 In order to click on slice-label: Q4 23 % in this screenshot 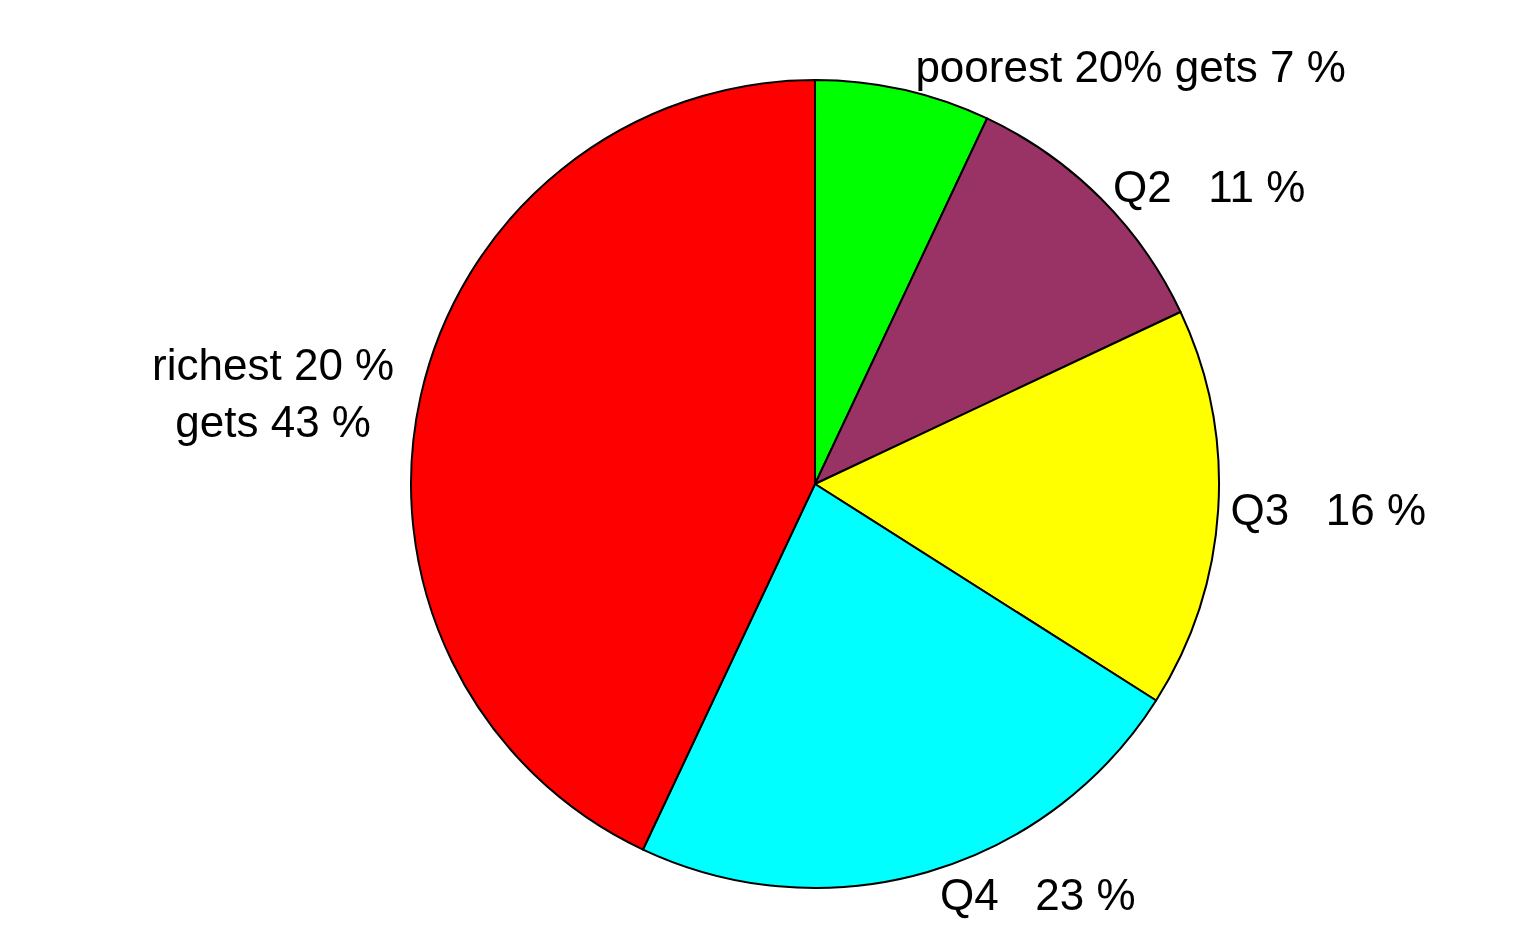, I will do `click(1037, 895)`.